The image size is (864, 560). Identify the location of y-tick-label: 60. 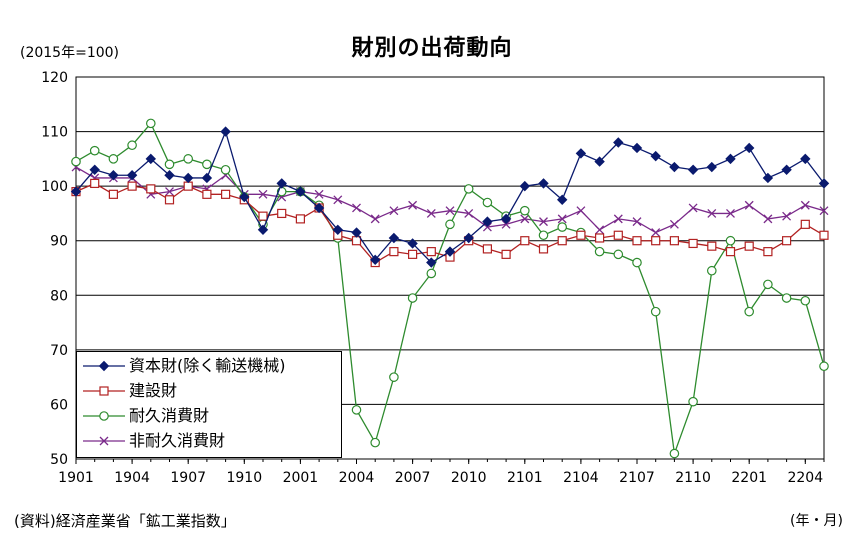
(59, 405).